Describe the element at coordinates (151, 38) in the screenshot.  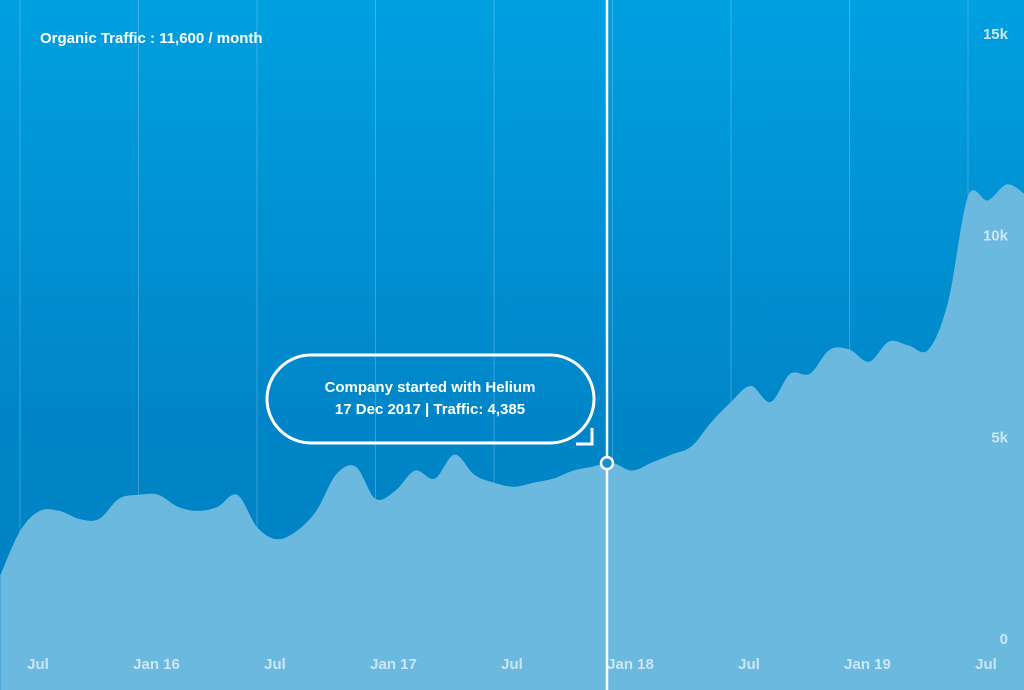
I see `chart-title: Organic Traffic : 11,600 / month` at that location.